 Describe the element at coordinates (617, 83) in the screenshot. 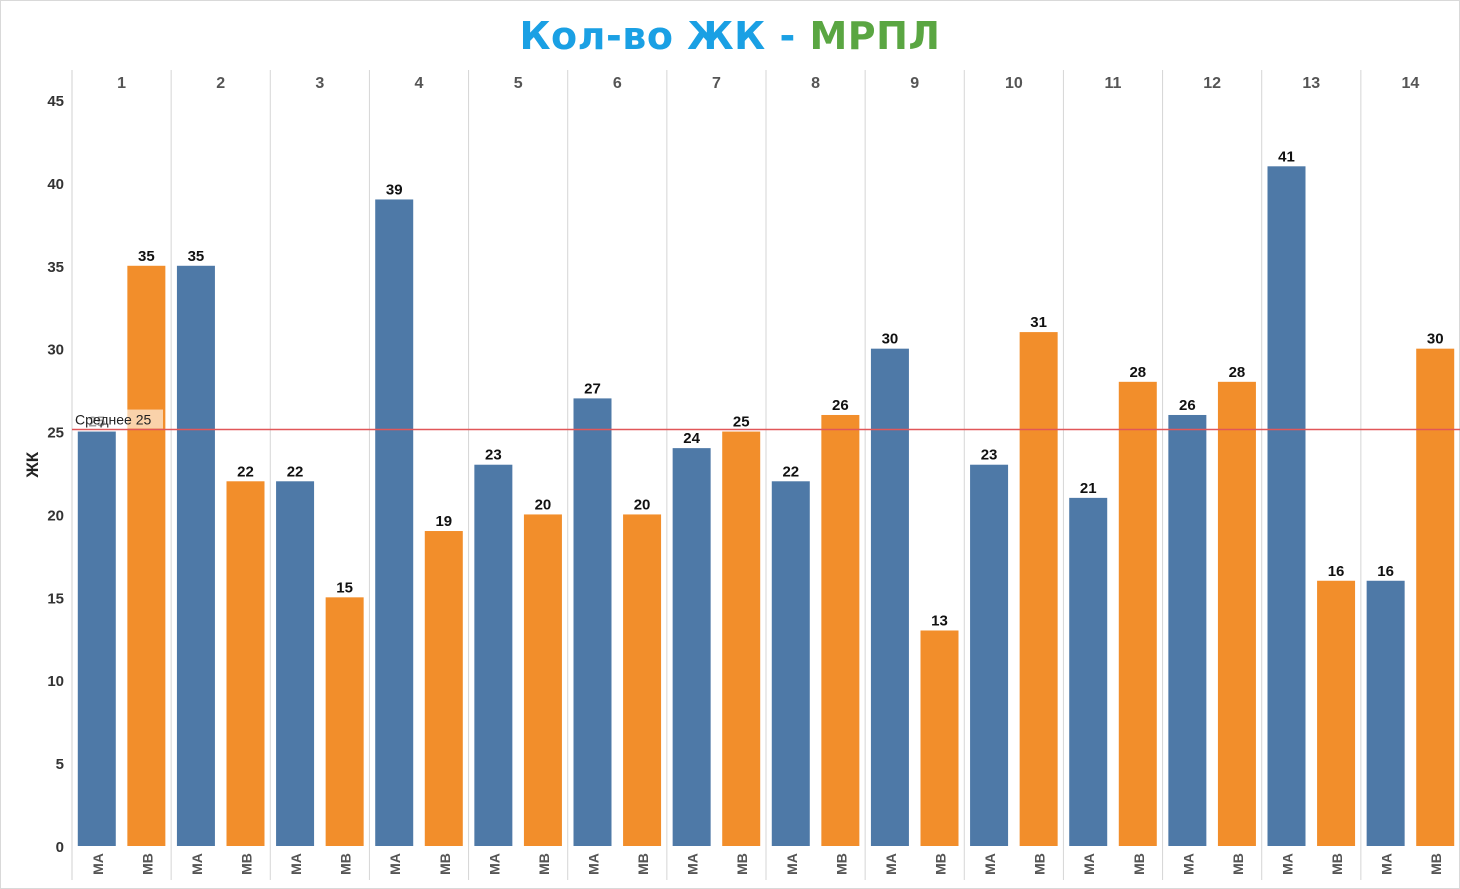

I see `group-header-label: 6` at that location.